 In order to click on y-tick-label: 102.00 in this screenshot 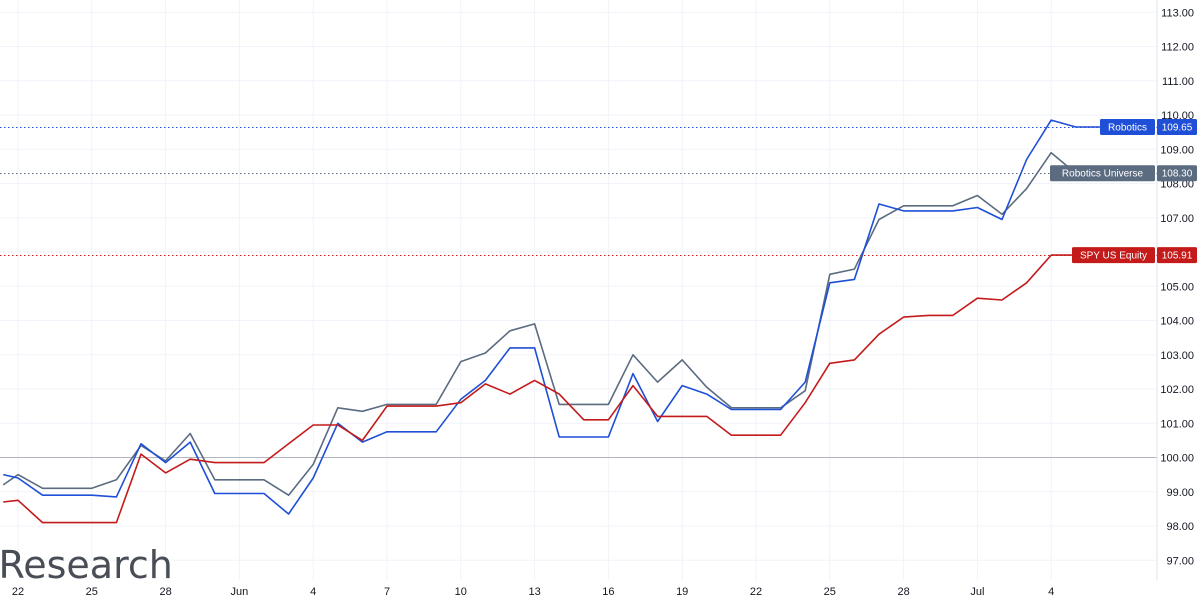, I will do `click(1177, 390)`.